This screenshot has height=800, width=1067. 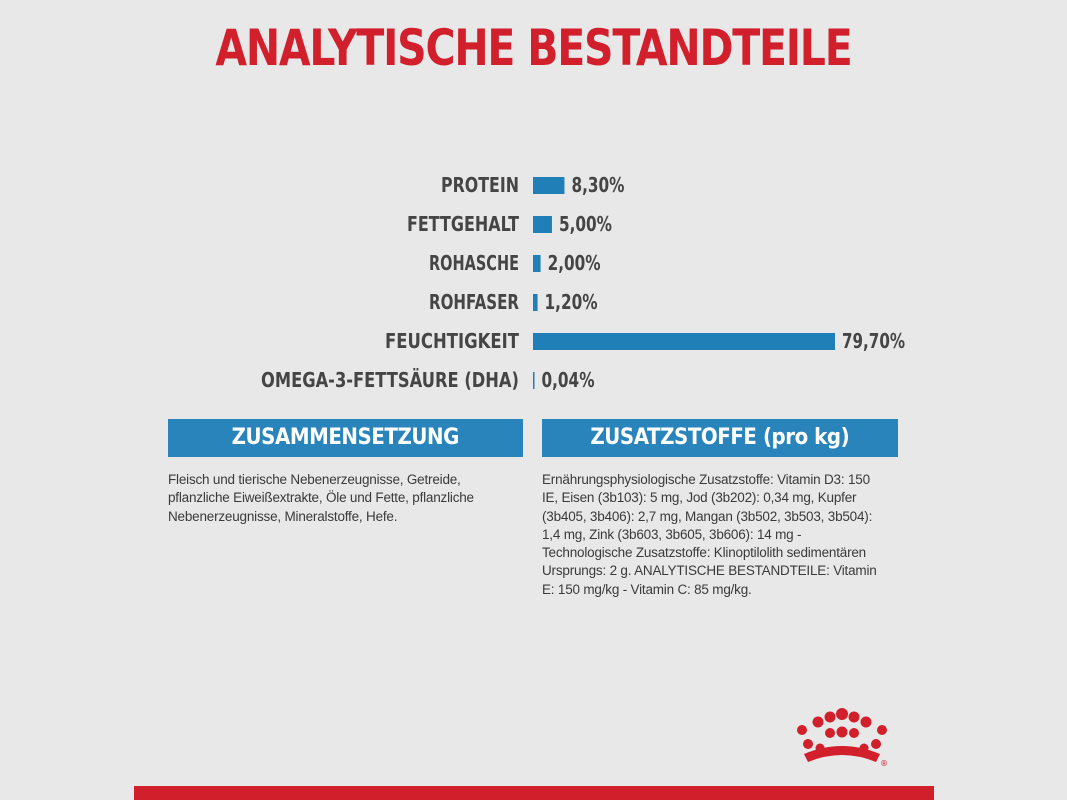 I want to click on category-label: FETTGEHALT, so click(x=463, y=224).